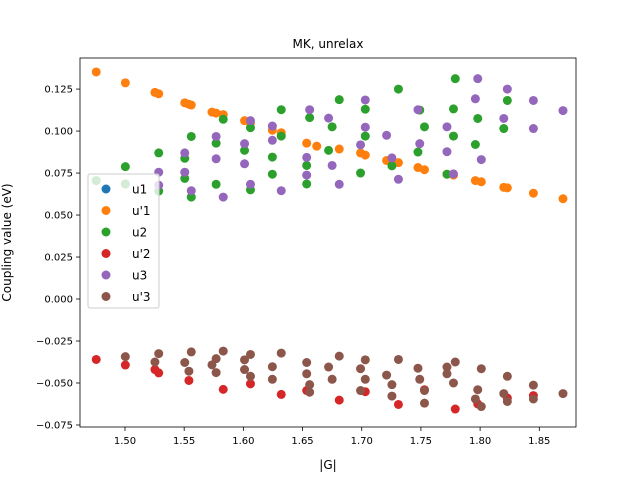 Image resolution: width=640 pixels, height=480 pixels. What do you see at coordinates (421, 441) in the screenshot?
I see `x-tick-label: 1.75` at bounding box center [421, 441].